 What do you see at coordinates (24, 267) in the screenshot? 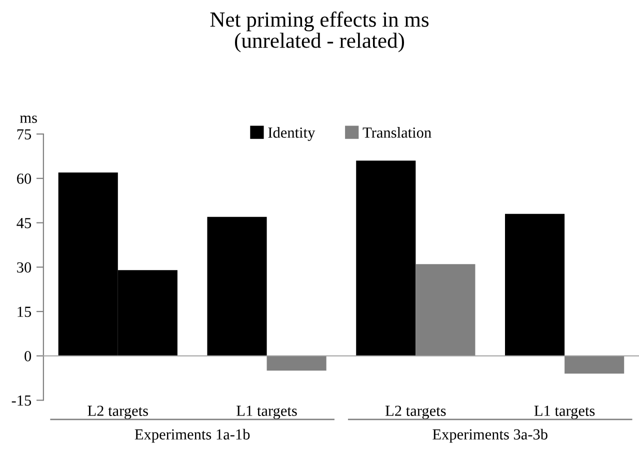
I see `y-tick-label: 30` at bounding box center [24, 267].